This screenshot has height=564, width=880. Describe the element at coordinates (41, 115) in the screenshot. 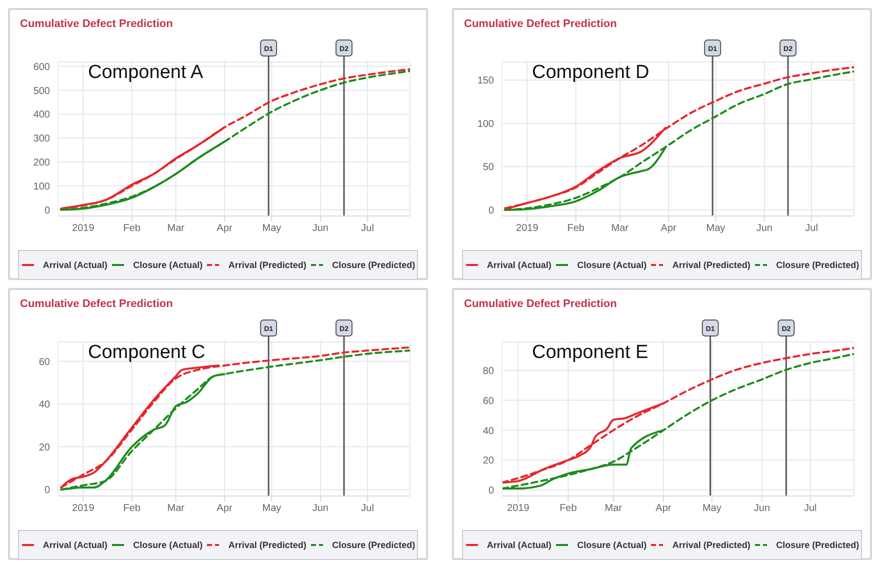

I see `y-tick-label: 400` at that location.